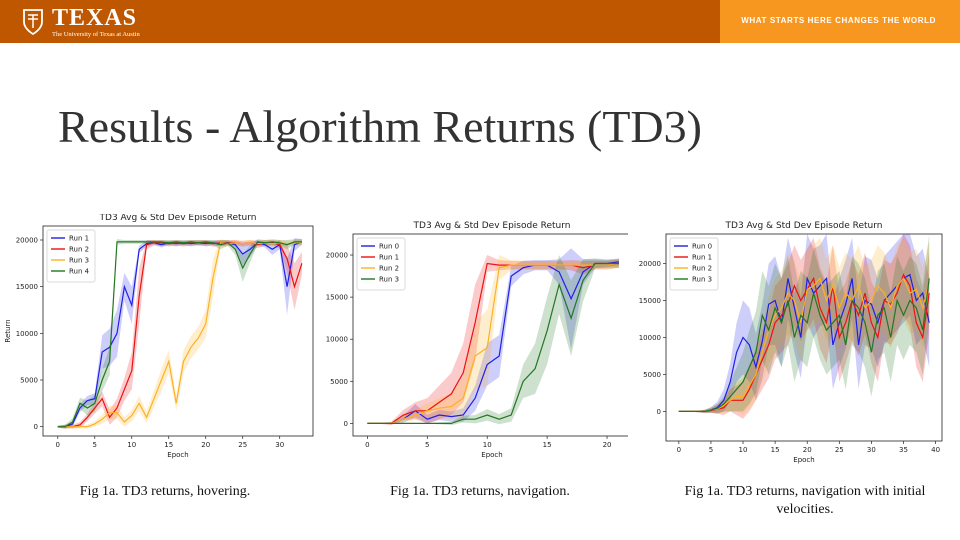  I want to click on x-tick-label: 35, so click(903, 450).